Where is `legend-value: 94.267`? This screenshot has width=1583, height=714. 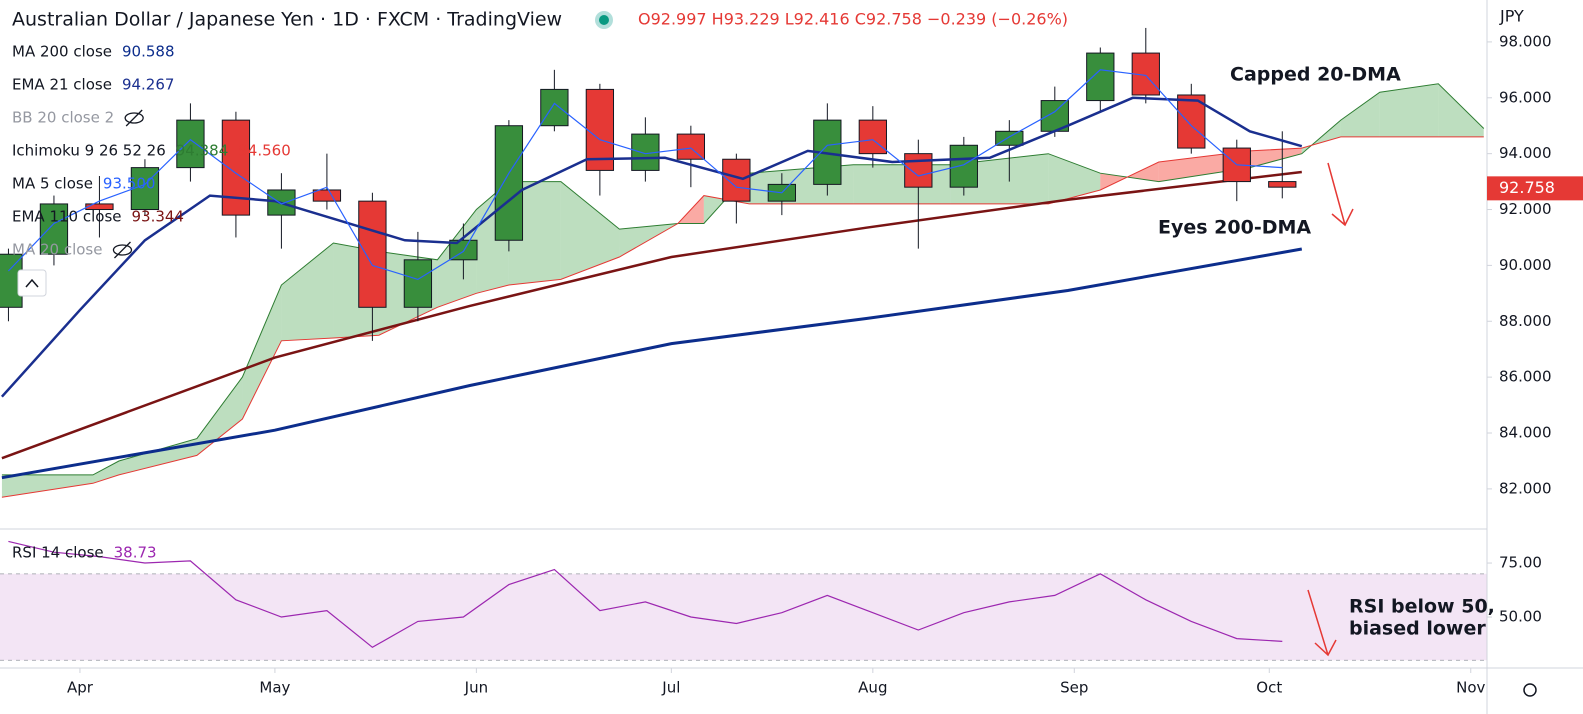
legend-value: 94.267 is located at coordinates (148, 85).